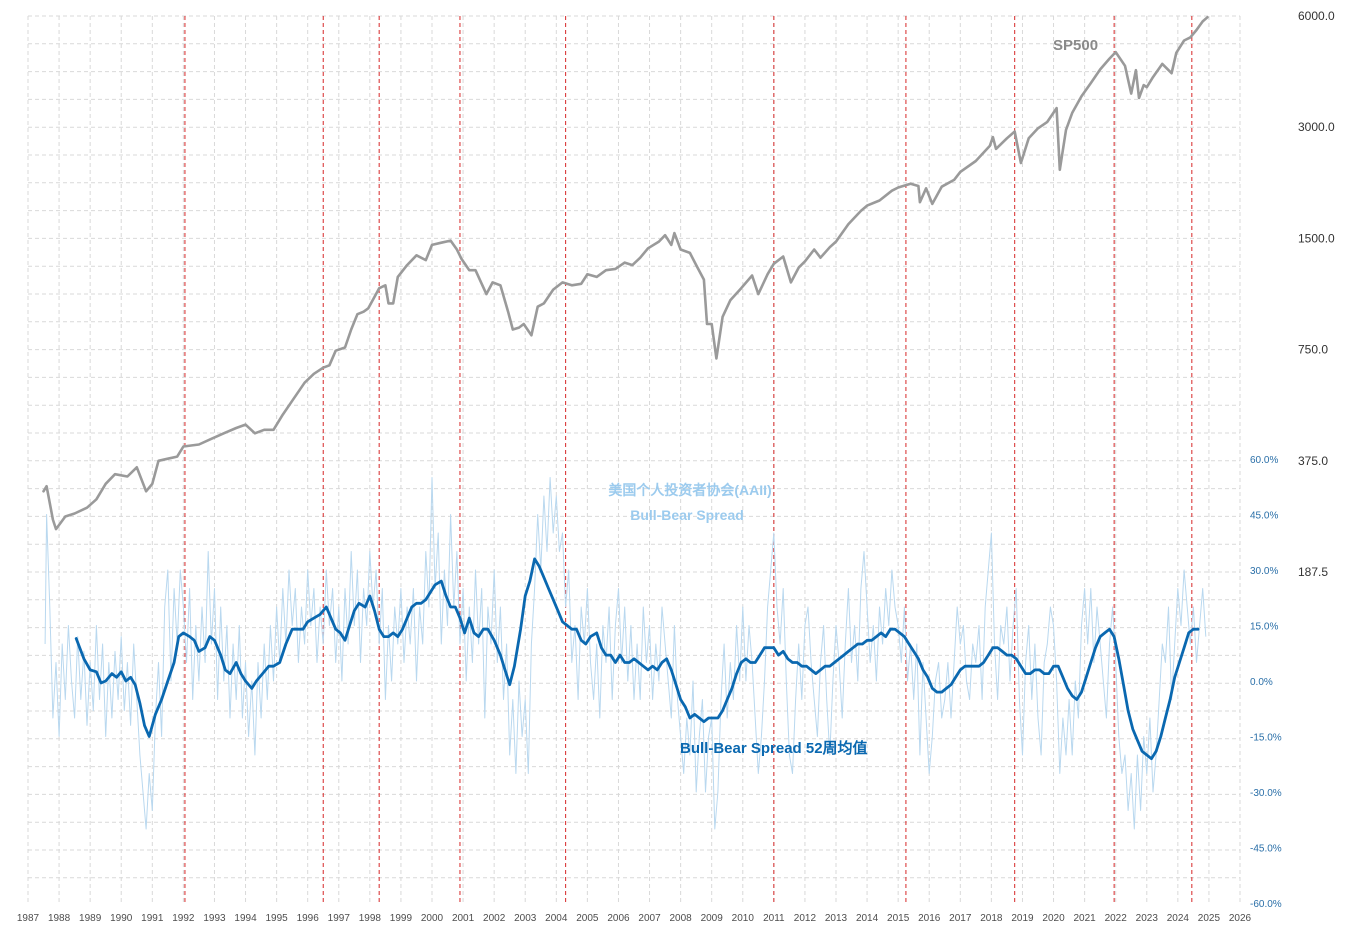 This screenshot has width=1354, height=934. Describe the element at coordinates (680, 918) in the screenshot. I see `x-tick-label: 2008` at that location.